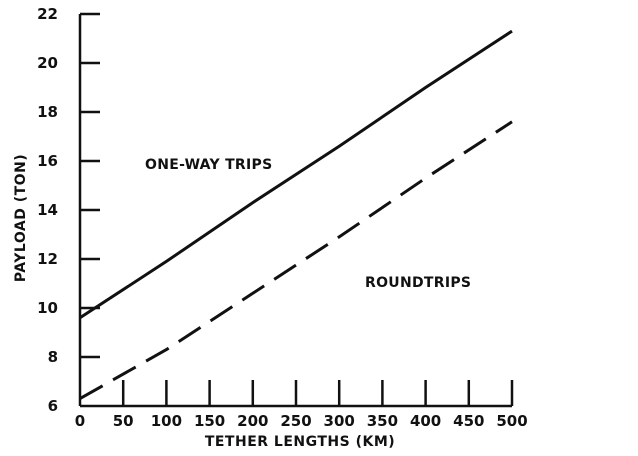 This screenshot has height=456, width=638. What do you see at coordinates (166, 421) in the screenshot?
I see `x-tick-label-100: 100` at bounding box center [166, 421].